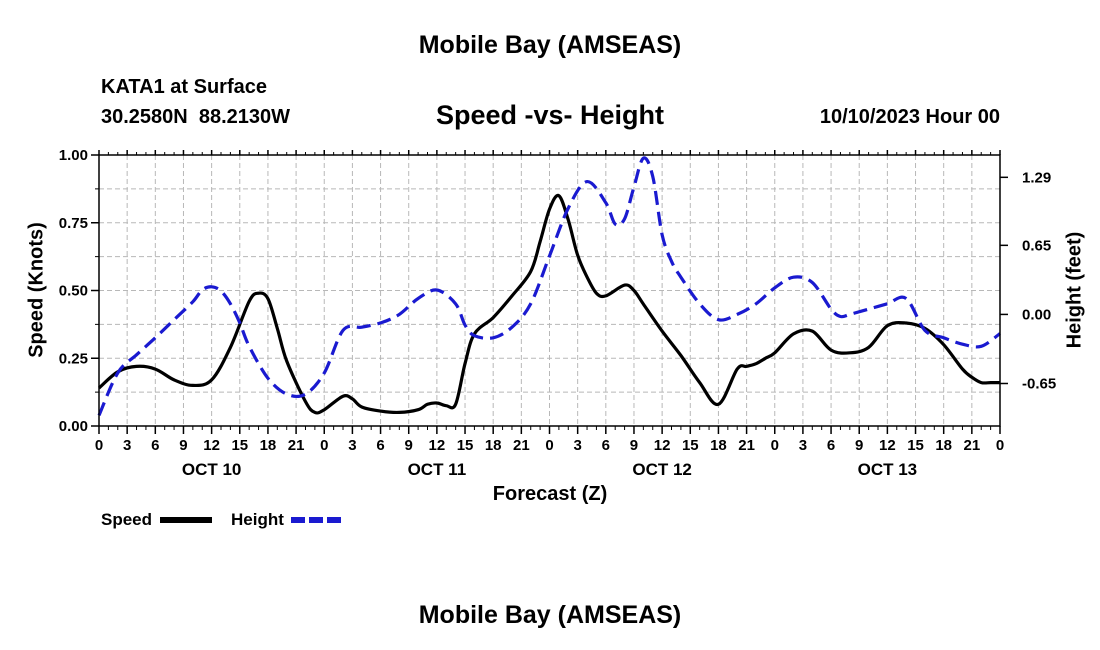  I want to click on y2-tick-label: 0.65, so click(1036, 245).